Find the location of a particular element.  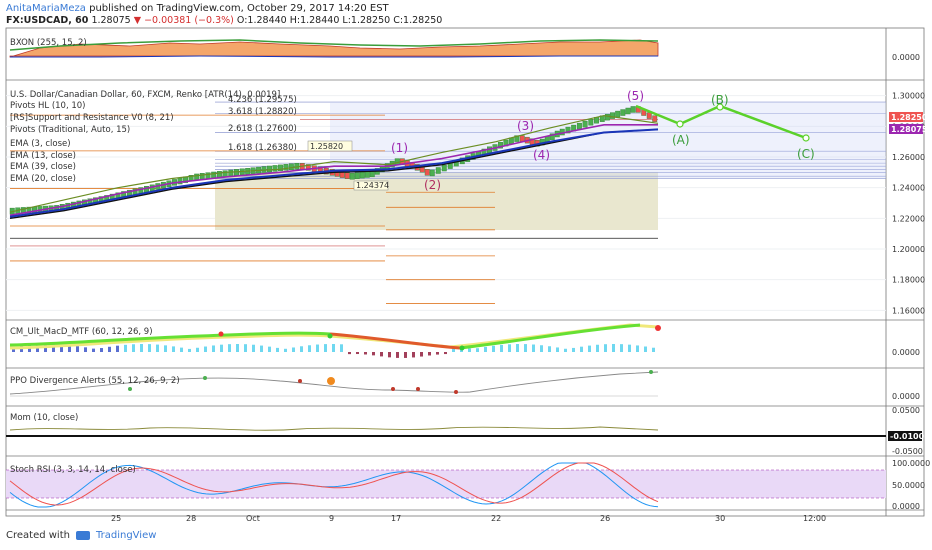

price-tag-close is located at coordinates (906, 117).